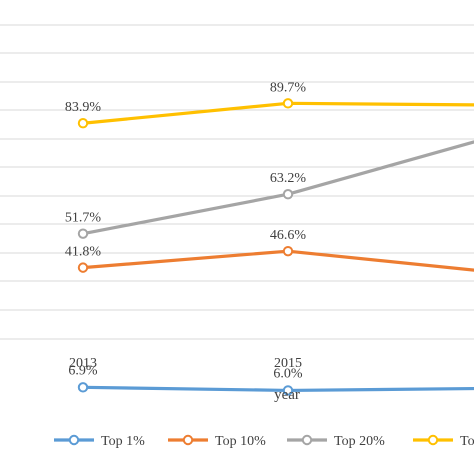 The height and width of the screenshot is (474, 474). Describe the element at coordinates (240, 441) in the screenshot. I see `legend-label: Top 10%` at that location.